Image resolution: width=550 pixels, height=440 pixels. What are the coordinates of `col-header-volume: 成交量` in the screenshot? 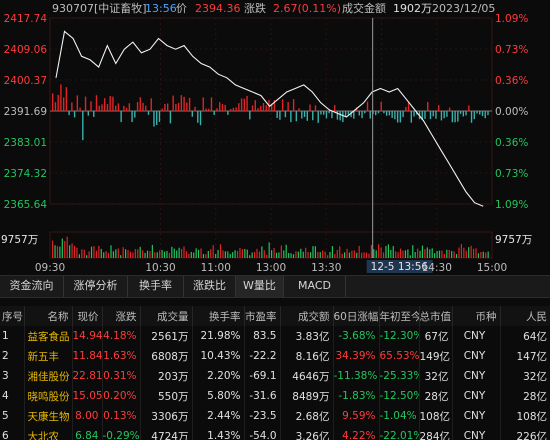 It's located at (165, 316).